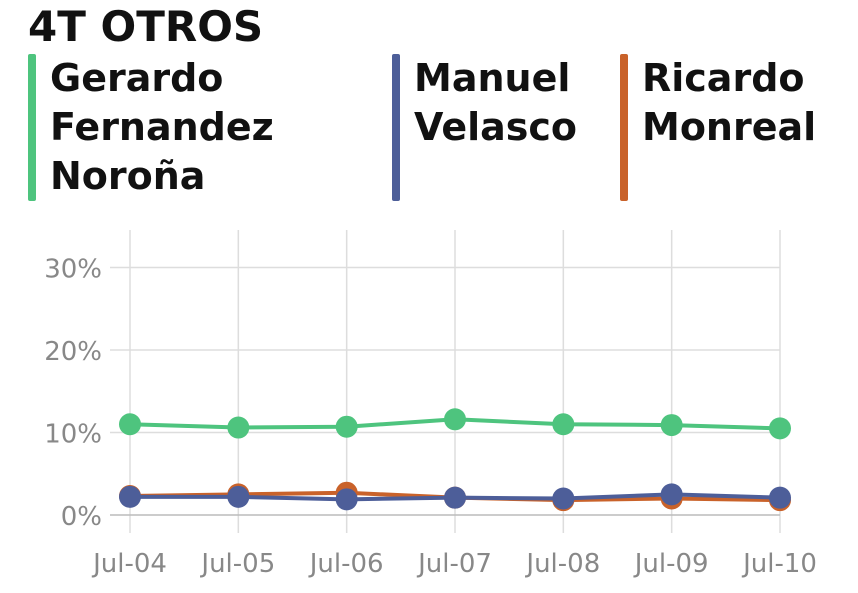  Describe the element at coordinates (81, 517) in the screenshot. I see `y-tick-label: 0%` at that location.